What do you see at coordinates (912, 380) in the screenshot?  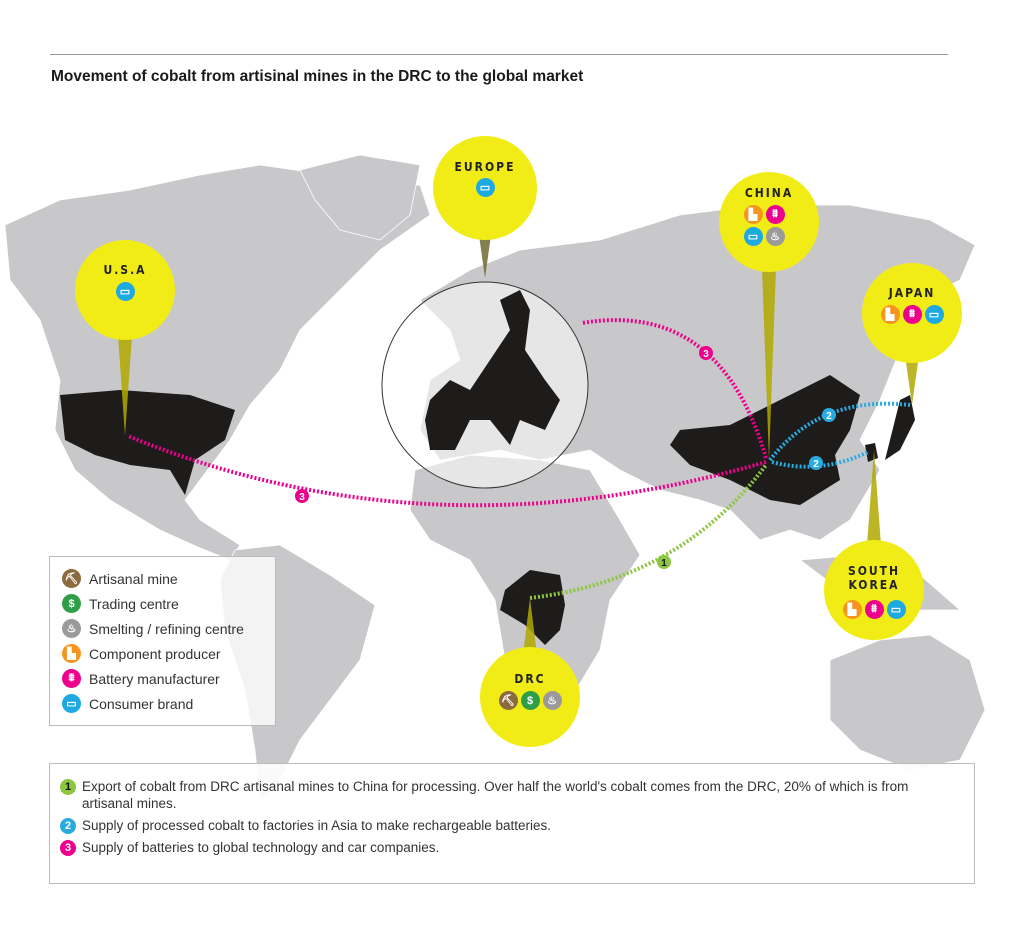 I see `japan-pin` at bounding box center [912, 380].